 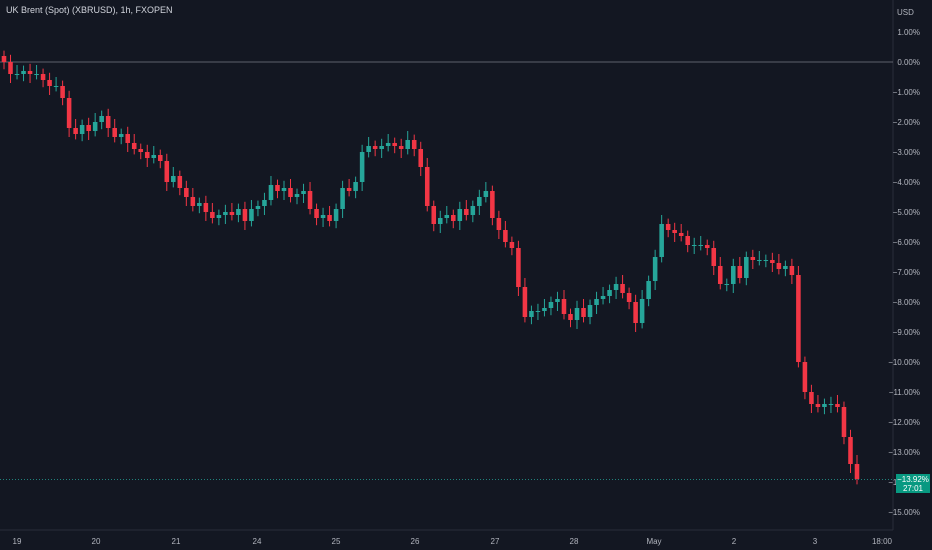 What do you see at coordinates (882, 541) in the screenshot?
I see `x-tick-label: 18:00` at bounding box center [882, 541].